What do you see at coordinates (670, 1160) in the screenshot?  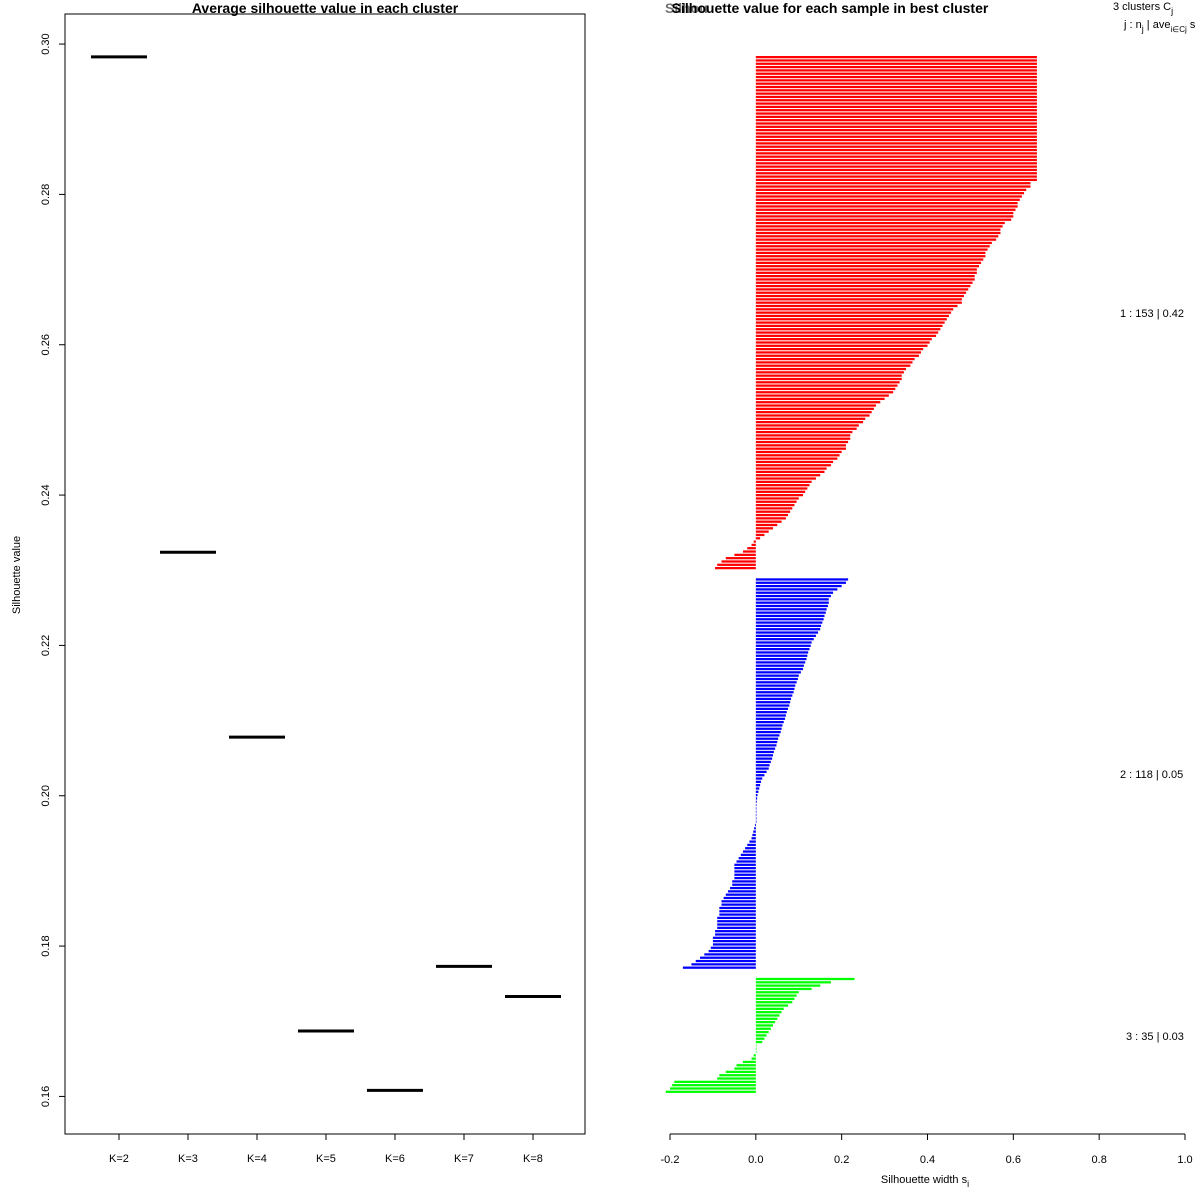 I see `right-x-tick-label: -0.2` at bounding box center [670, 1160].